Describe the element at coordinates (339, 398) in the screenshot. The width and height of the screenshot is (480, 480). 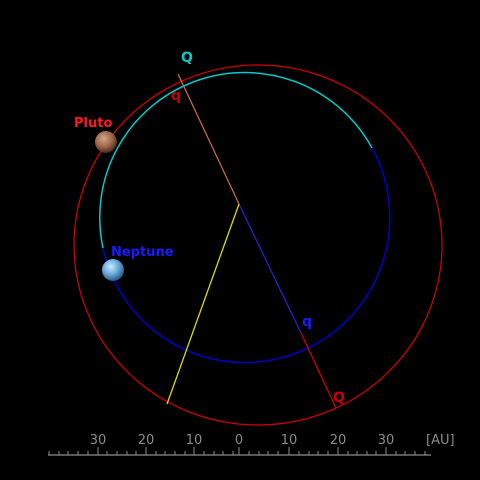
I see `pluto-aphelion-label: Q` at that location.